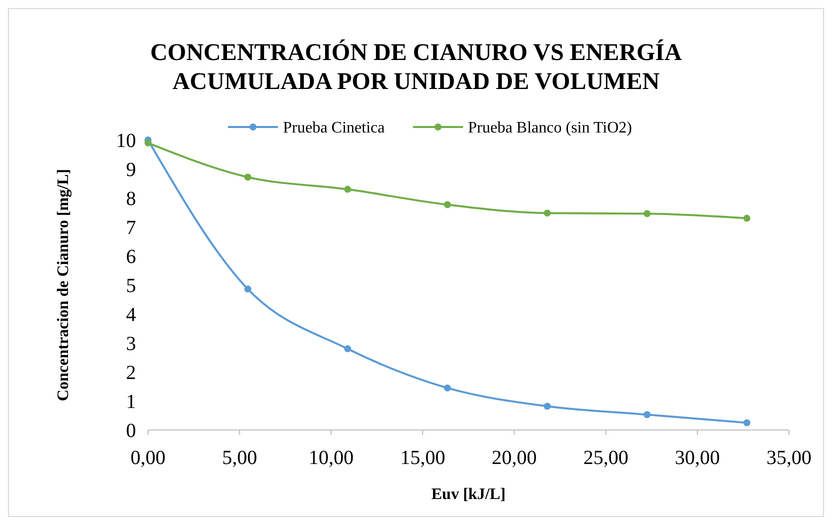 The width and height of the screenshot is (832, 525). What do you see at coordinates (148, 458) in the screenshot?
I see `x-tick-label: 0,00` at bounding box center [148, 458].